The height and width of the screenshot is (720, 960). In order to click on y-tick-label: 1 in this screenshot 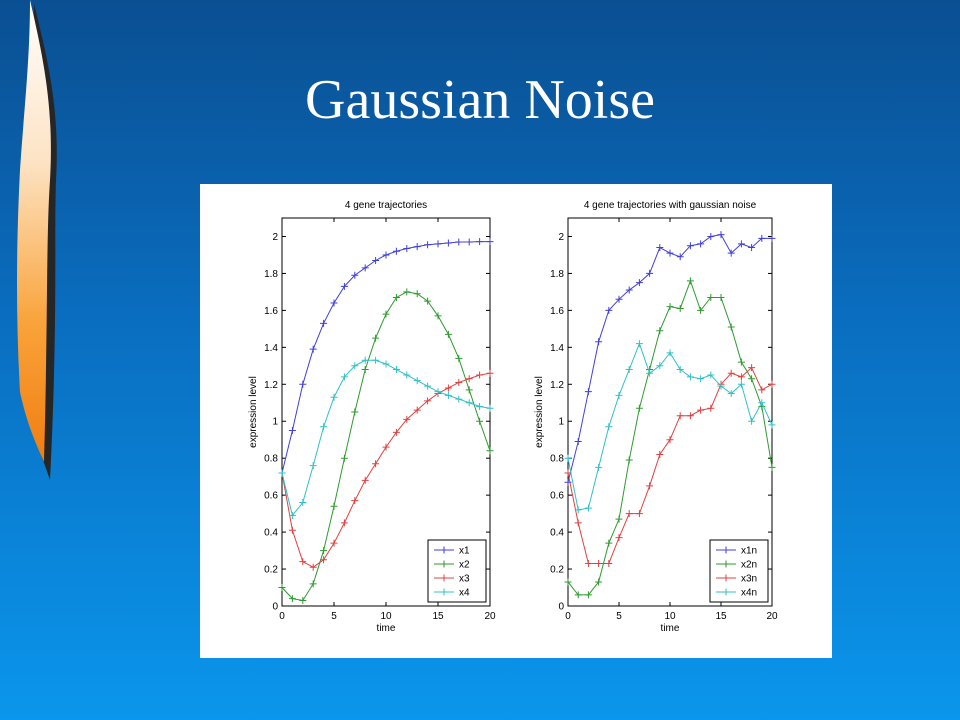, I will do `click(561, 422)`.